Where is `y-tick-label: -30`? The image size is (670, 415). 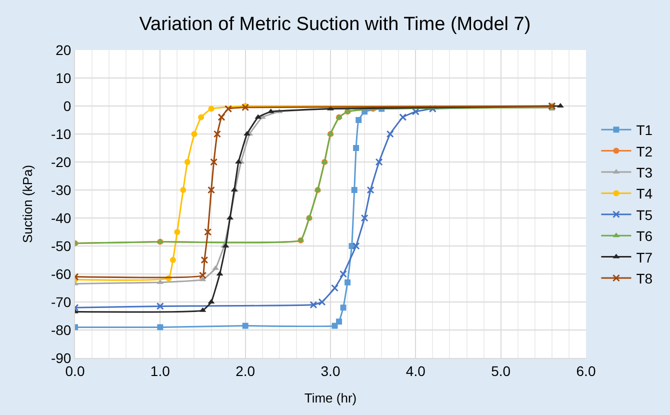 y-tick-label: -30 is located at coordinates (61, 190).